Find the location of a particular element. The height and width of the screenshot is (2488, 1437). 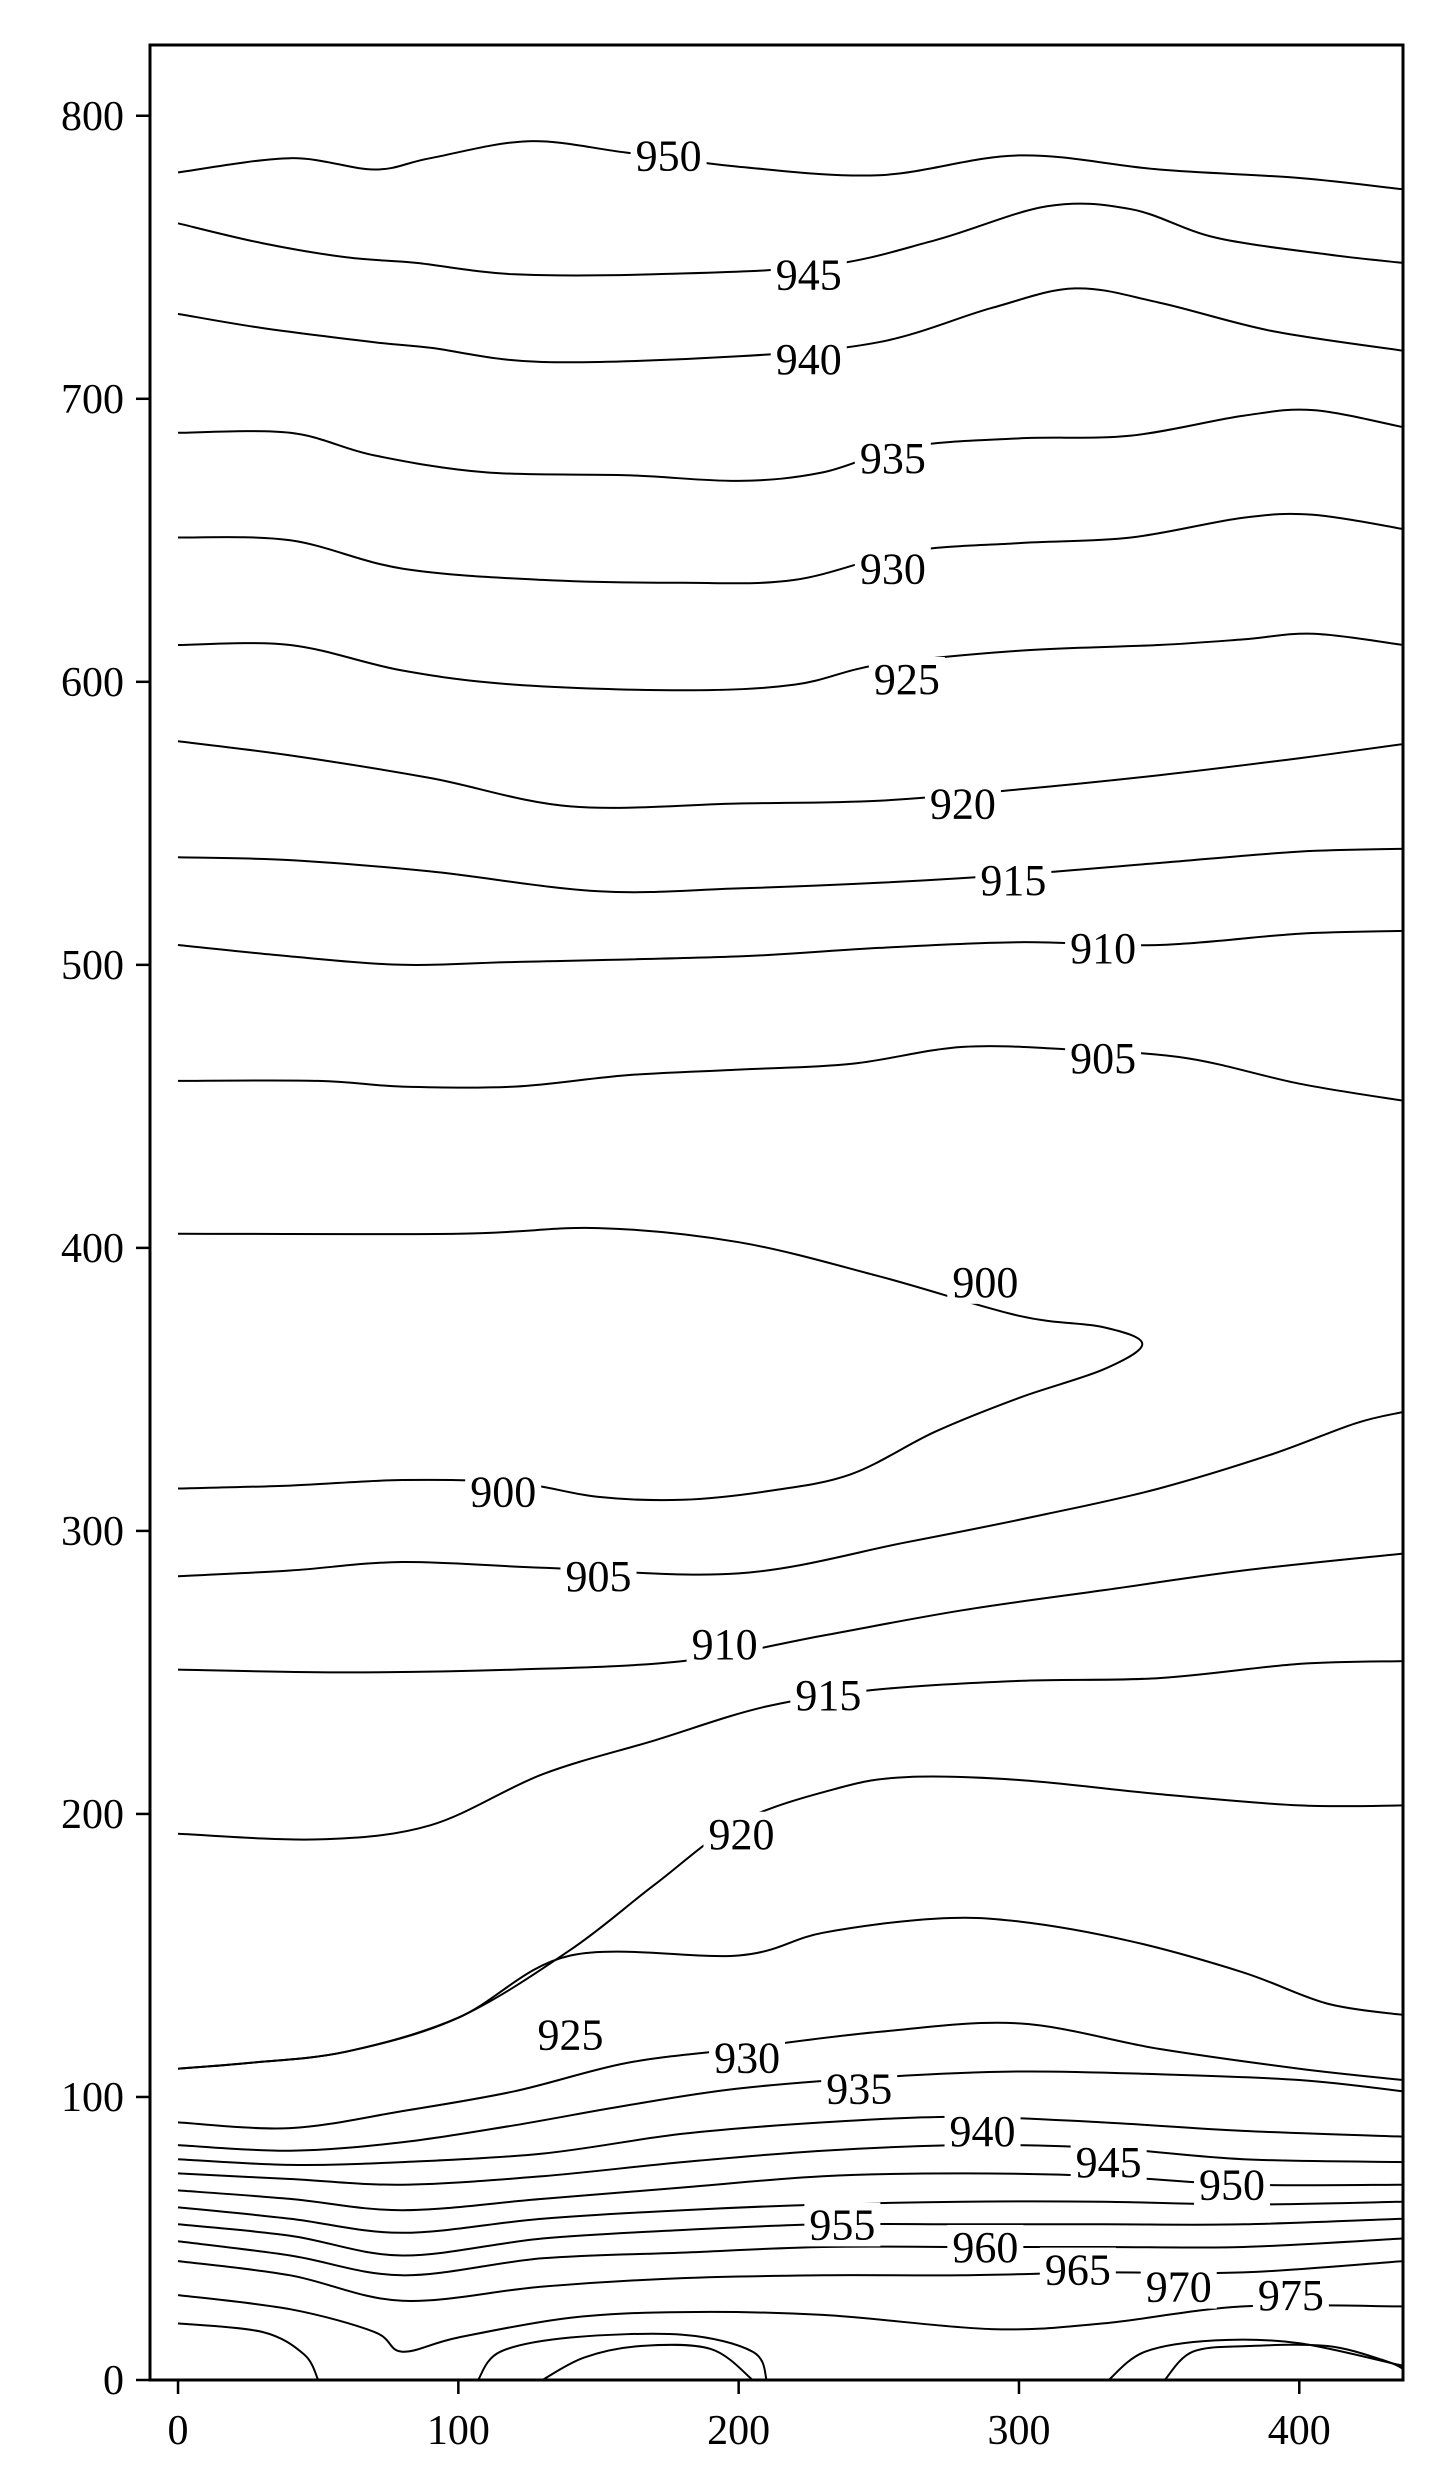

y-tick-label: 100 is located at coordinates (92, 2098).